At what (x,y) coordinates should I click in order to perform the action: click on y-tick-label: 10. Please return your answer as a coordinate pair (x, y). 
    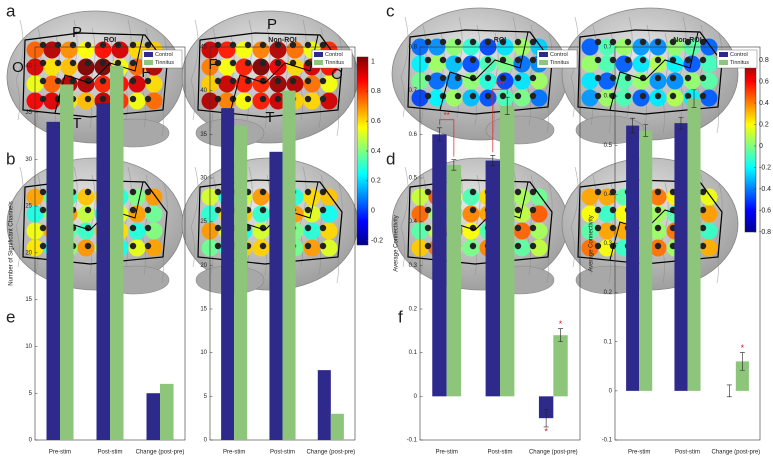
    Looking at the image, I should click on (203, 353).